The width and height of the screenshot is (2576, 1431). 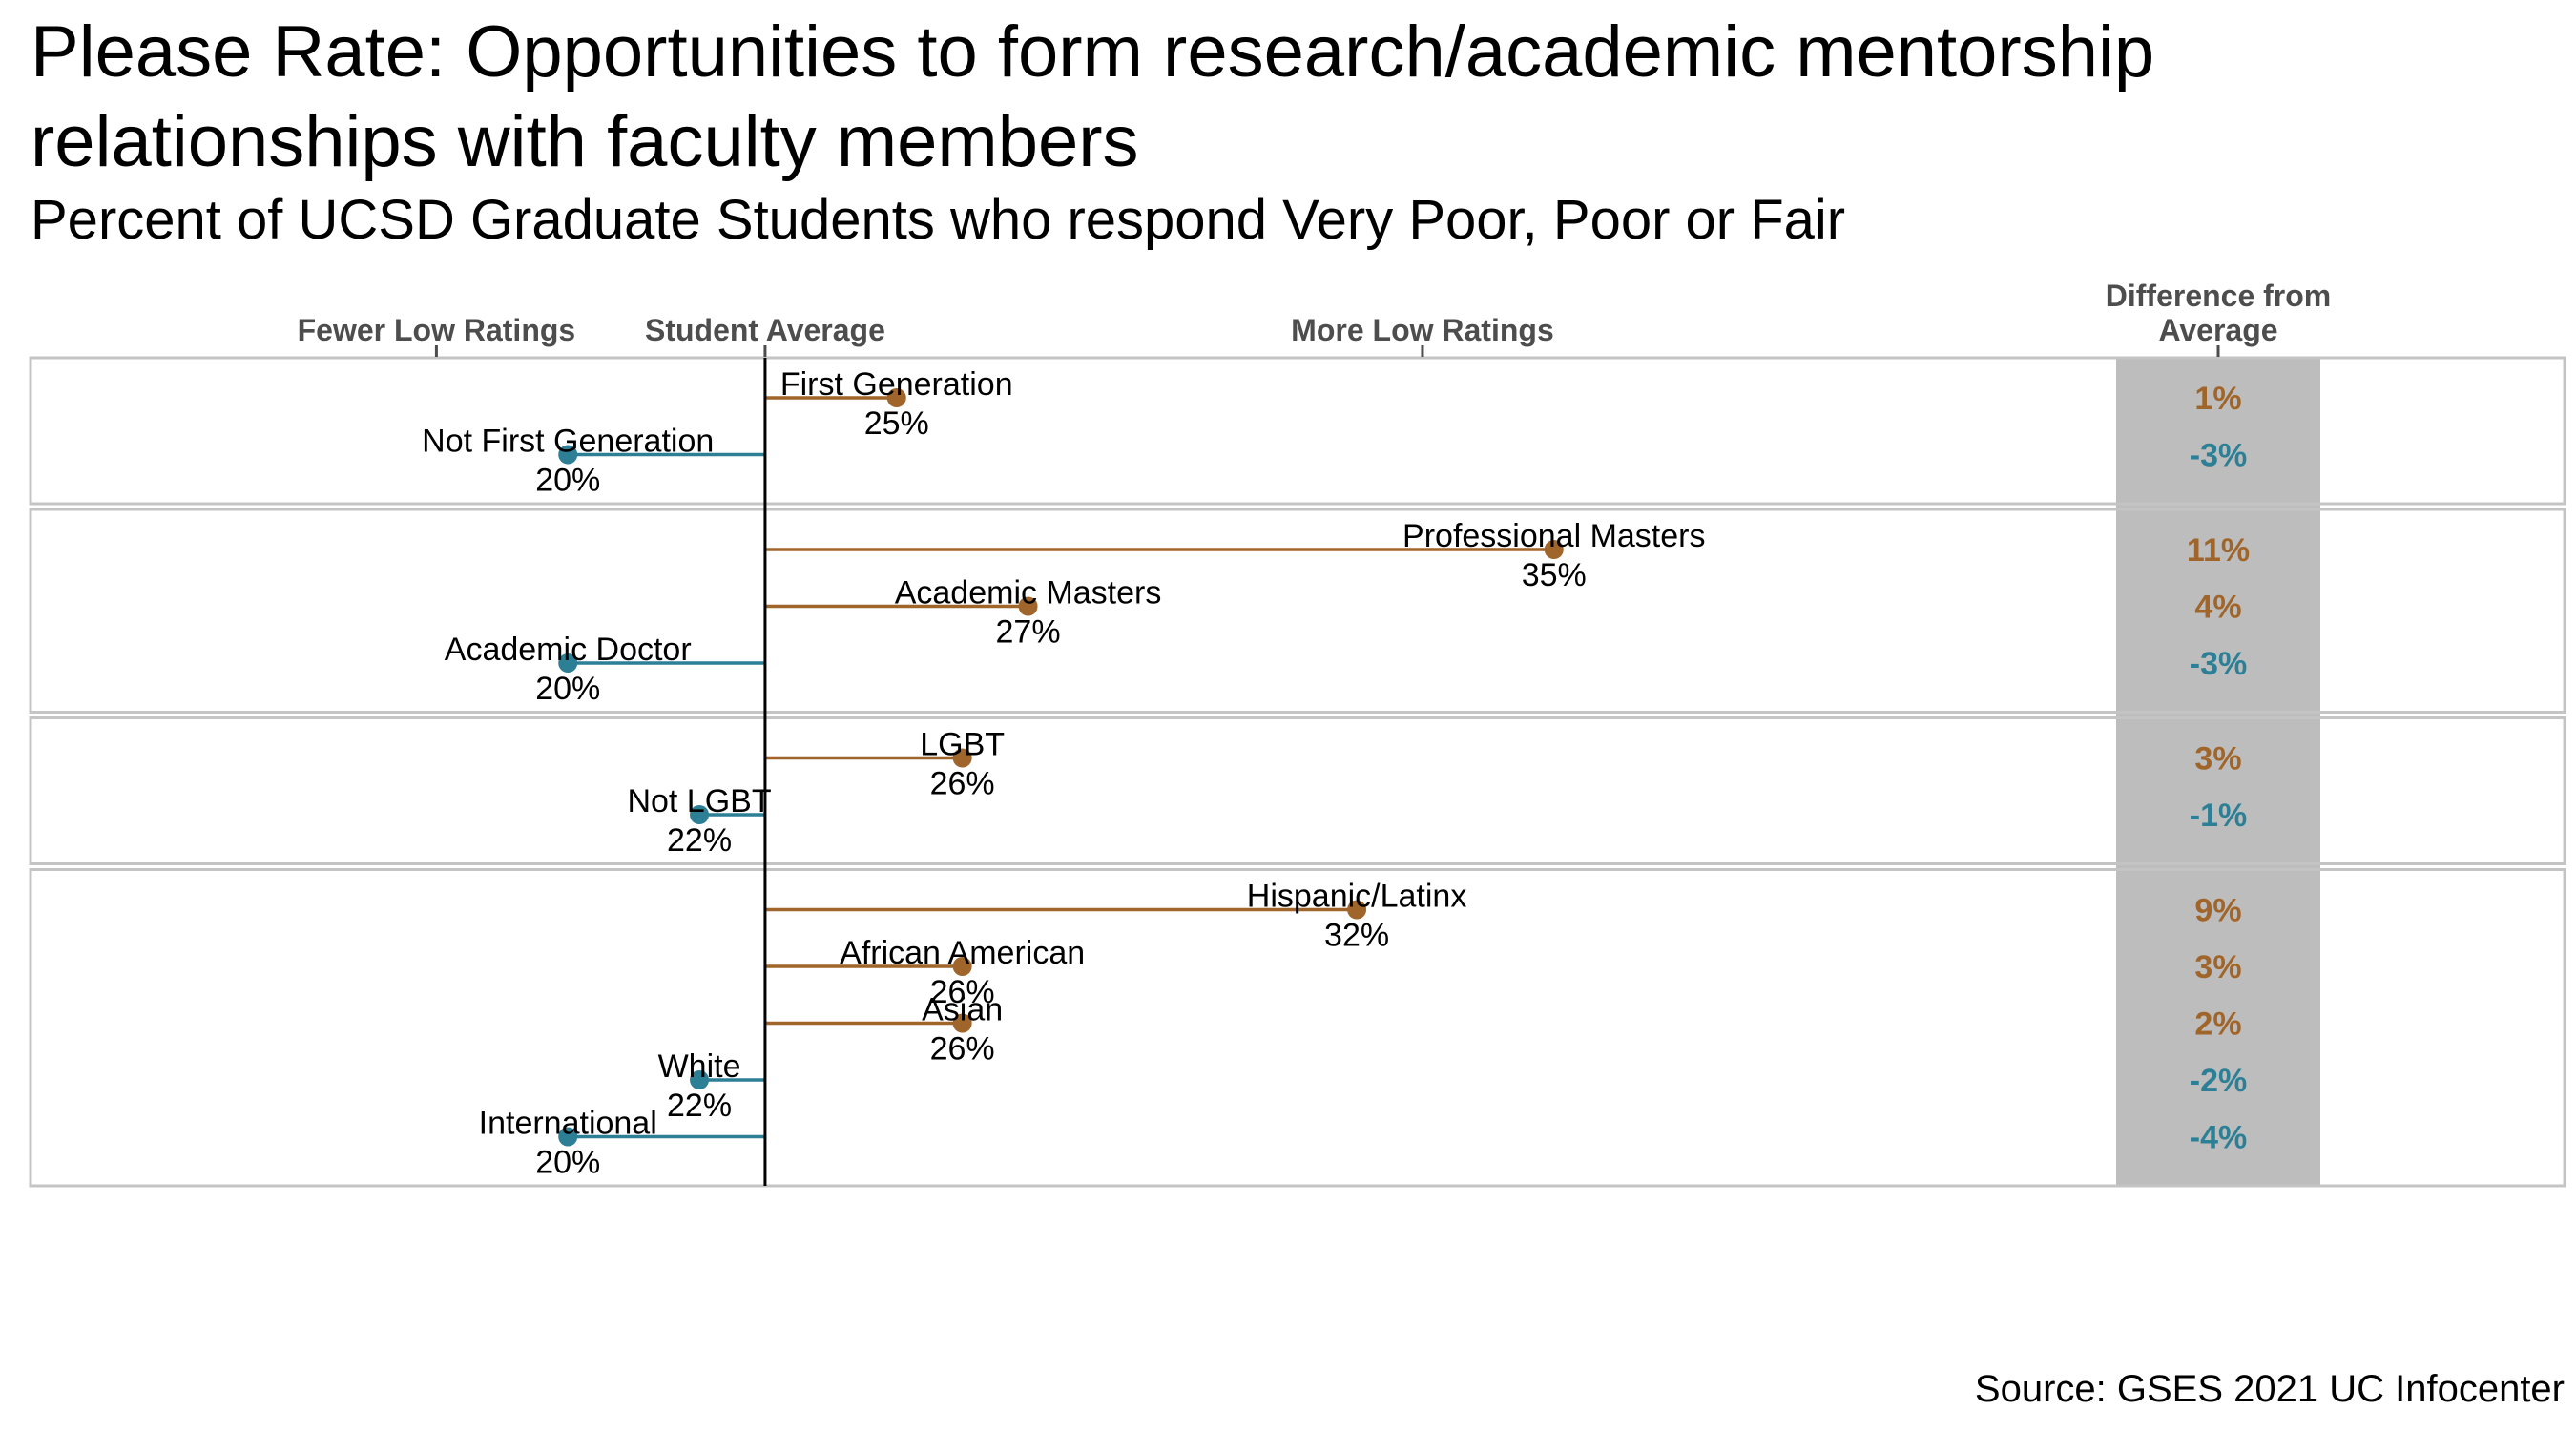 What do you see at coordinates (962, 745) in the screenshot?
I see `label-lgbt: LGBT` at bounding box center [962, 745].